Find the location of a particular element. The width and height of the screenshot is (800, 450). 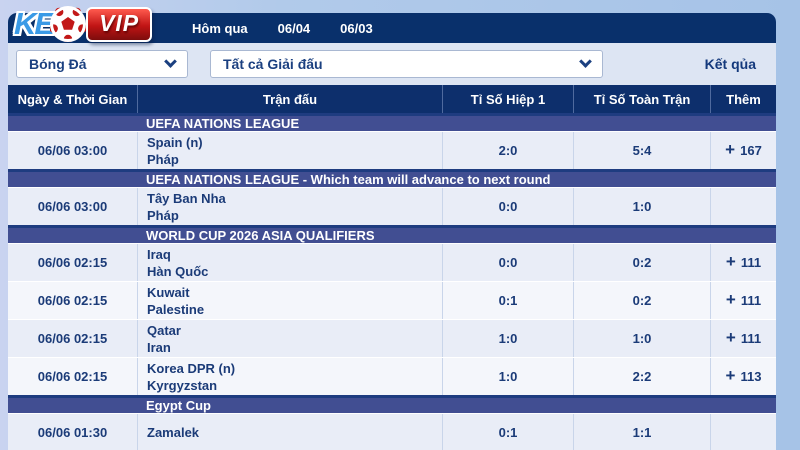

more-odds-button: 113 is located at coordinates (743, 376).